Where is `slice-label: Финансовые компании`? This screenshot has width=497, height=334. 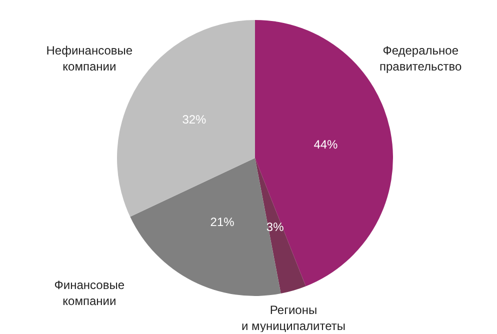 slice-label: Финансовые компании is located at coordinates (89, 293).